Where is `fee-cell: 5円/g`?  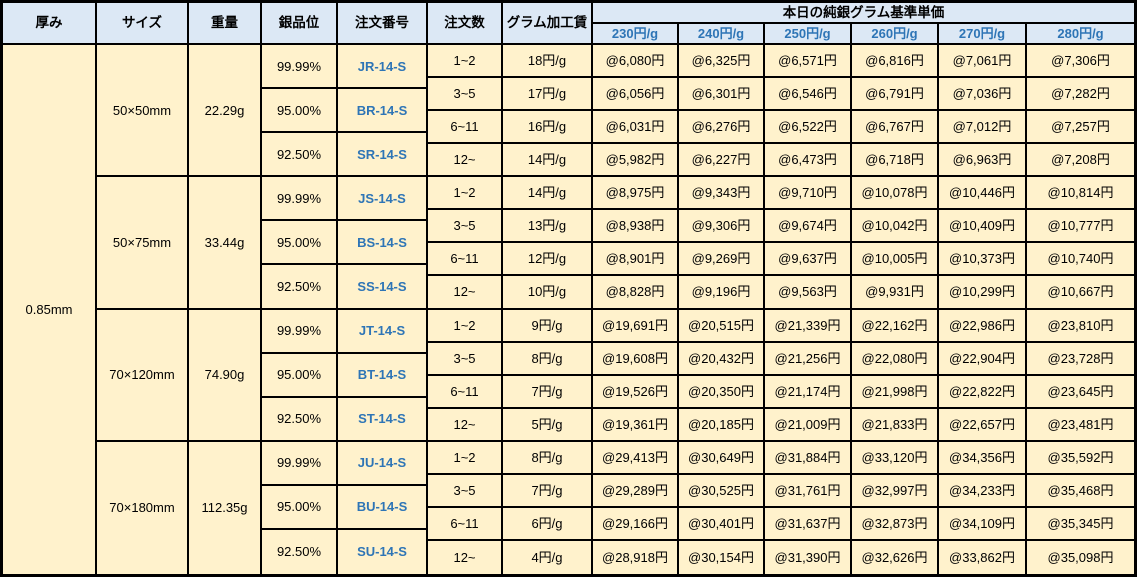 fee-cell: 5円/g is located at coordinates (548, 425).